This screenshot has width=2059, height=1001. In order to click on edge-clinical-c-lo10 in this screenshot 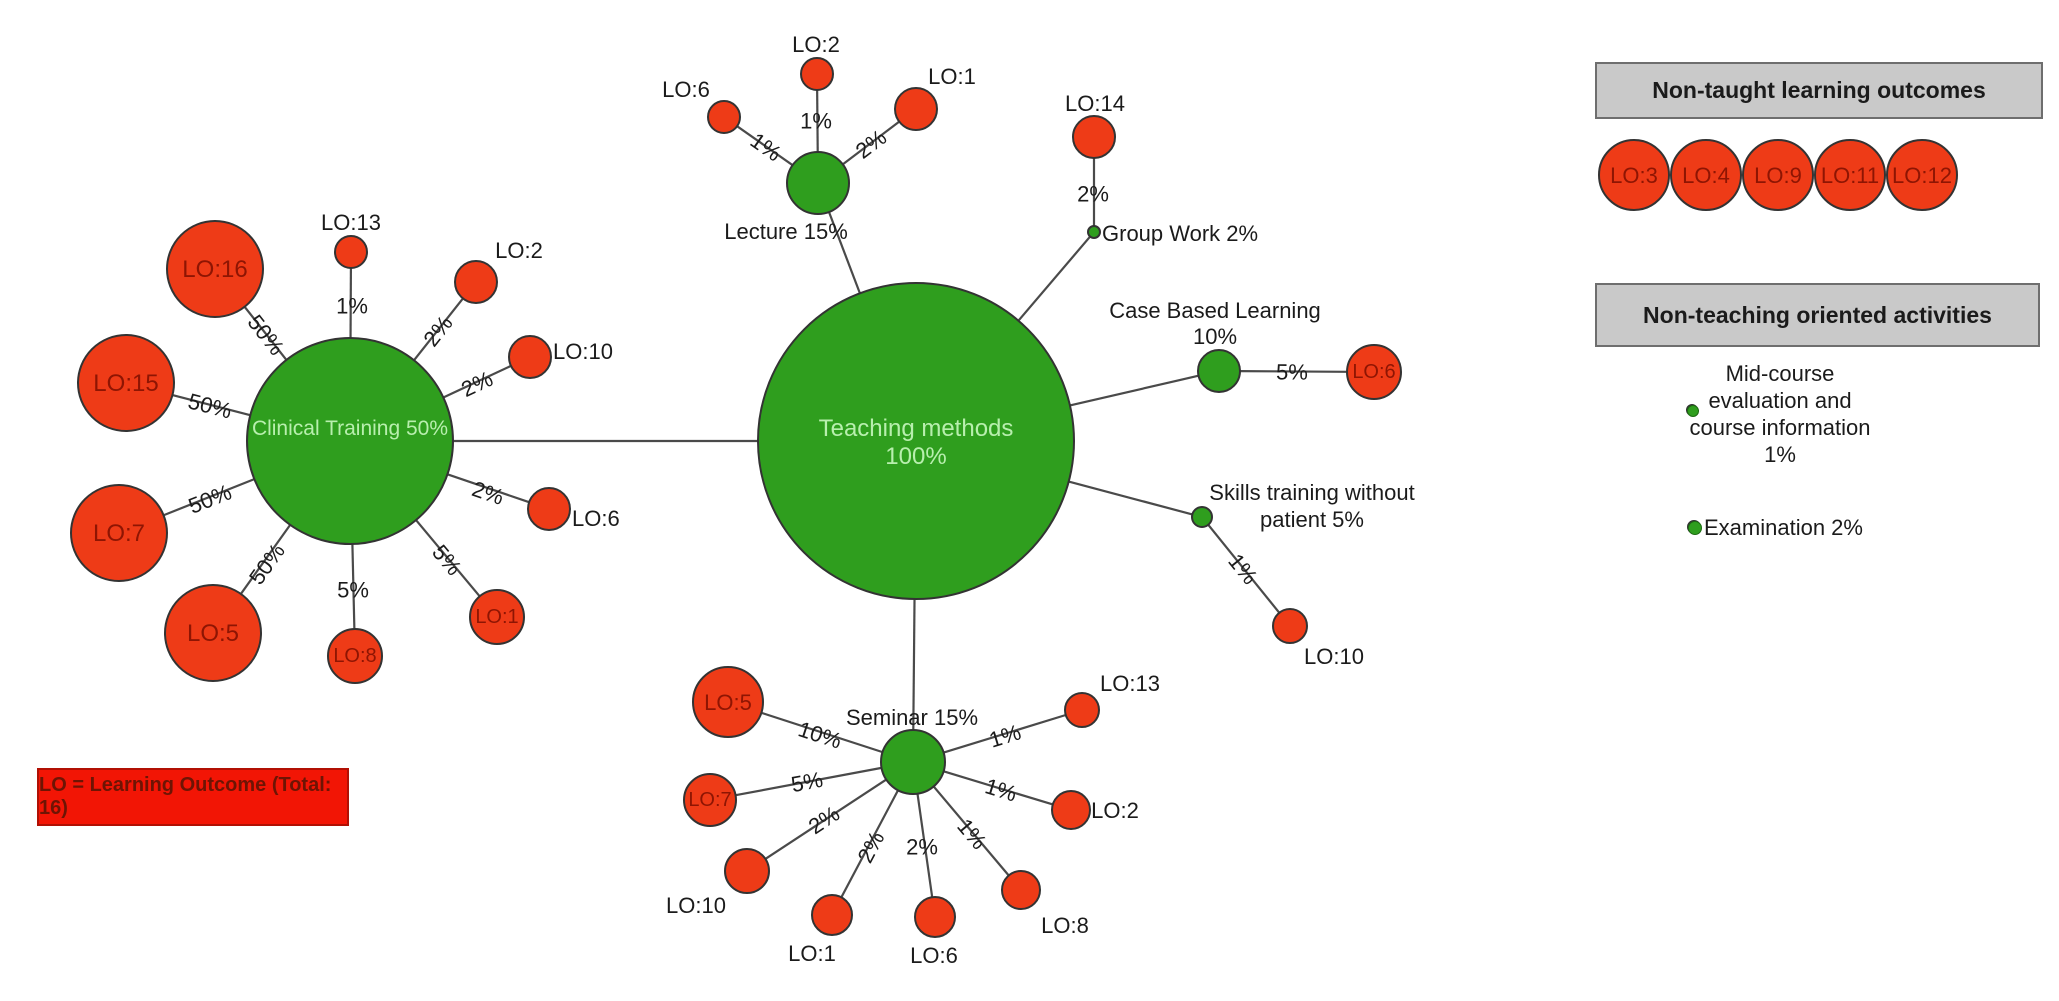, I will do `click(477, 381)`.